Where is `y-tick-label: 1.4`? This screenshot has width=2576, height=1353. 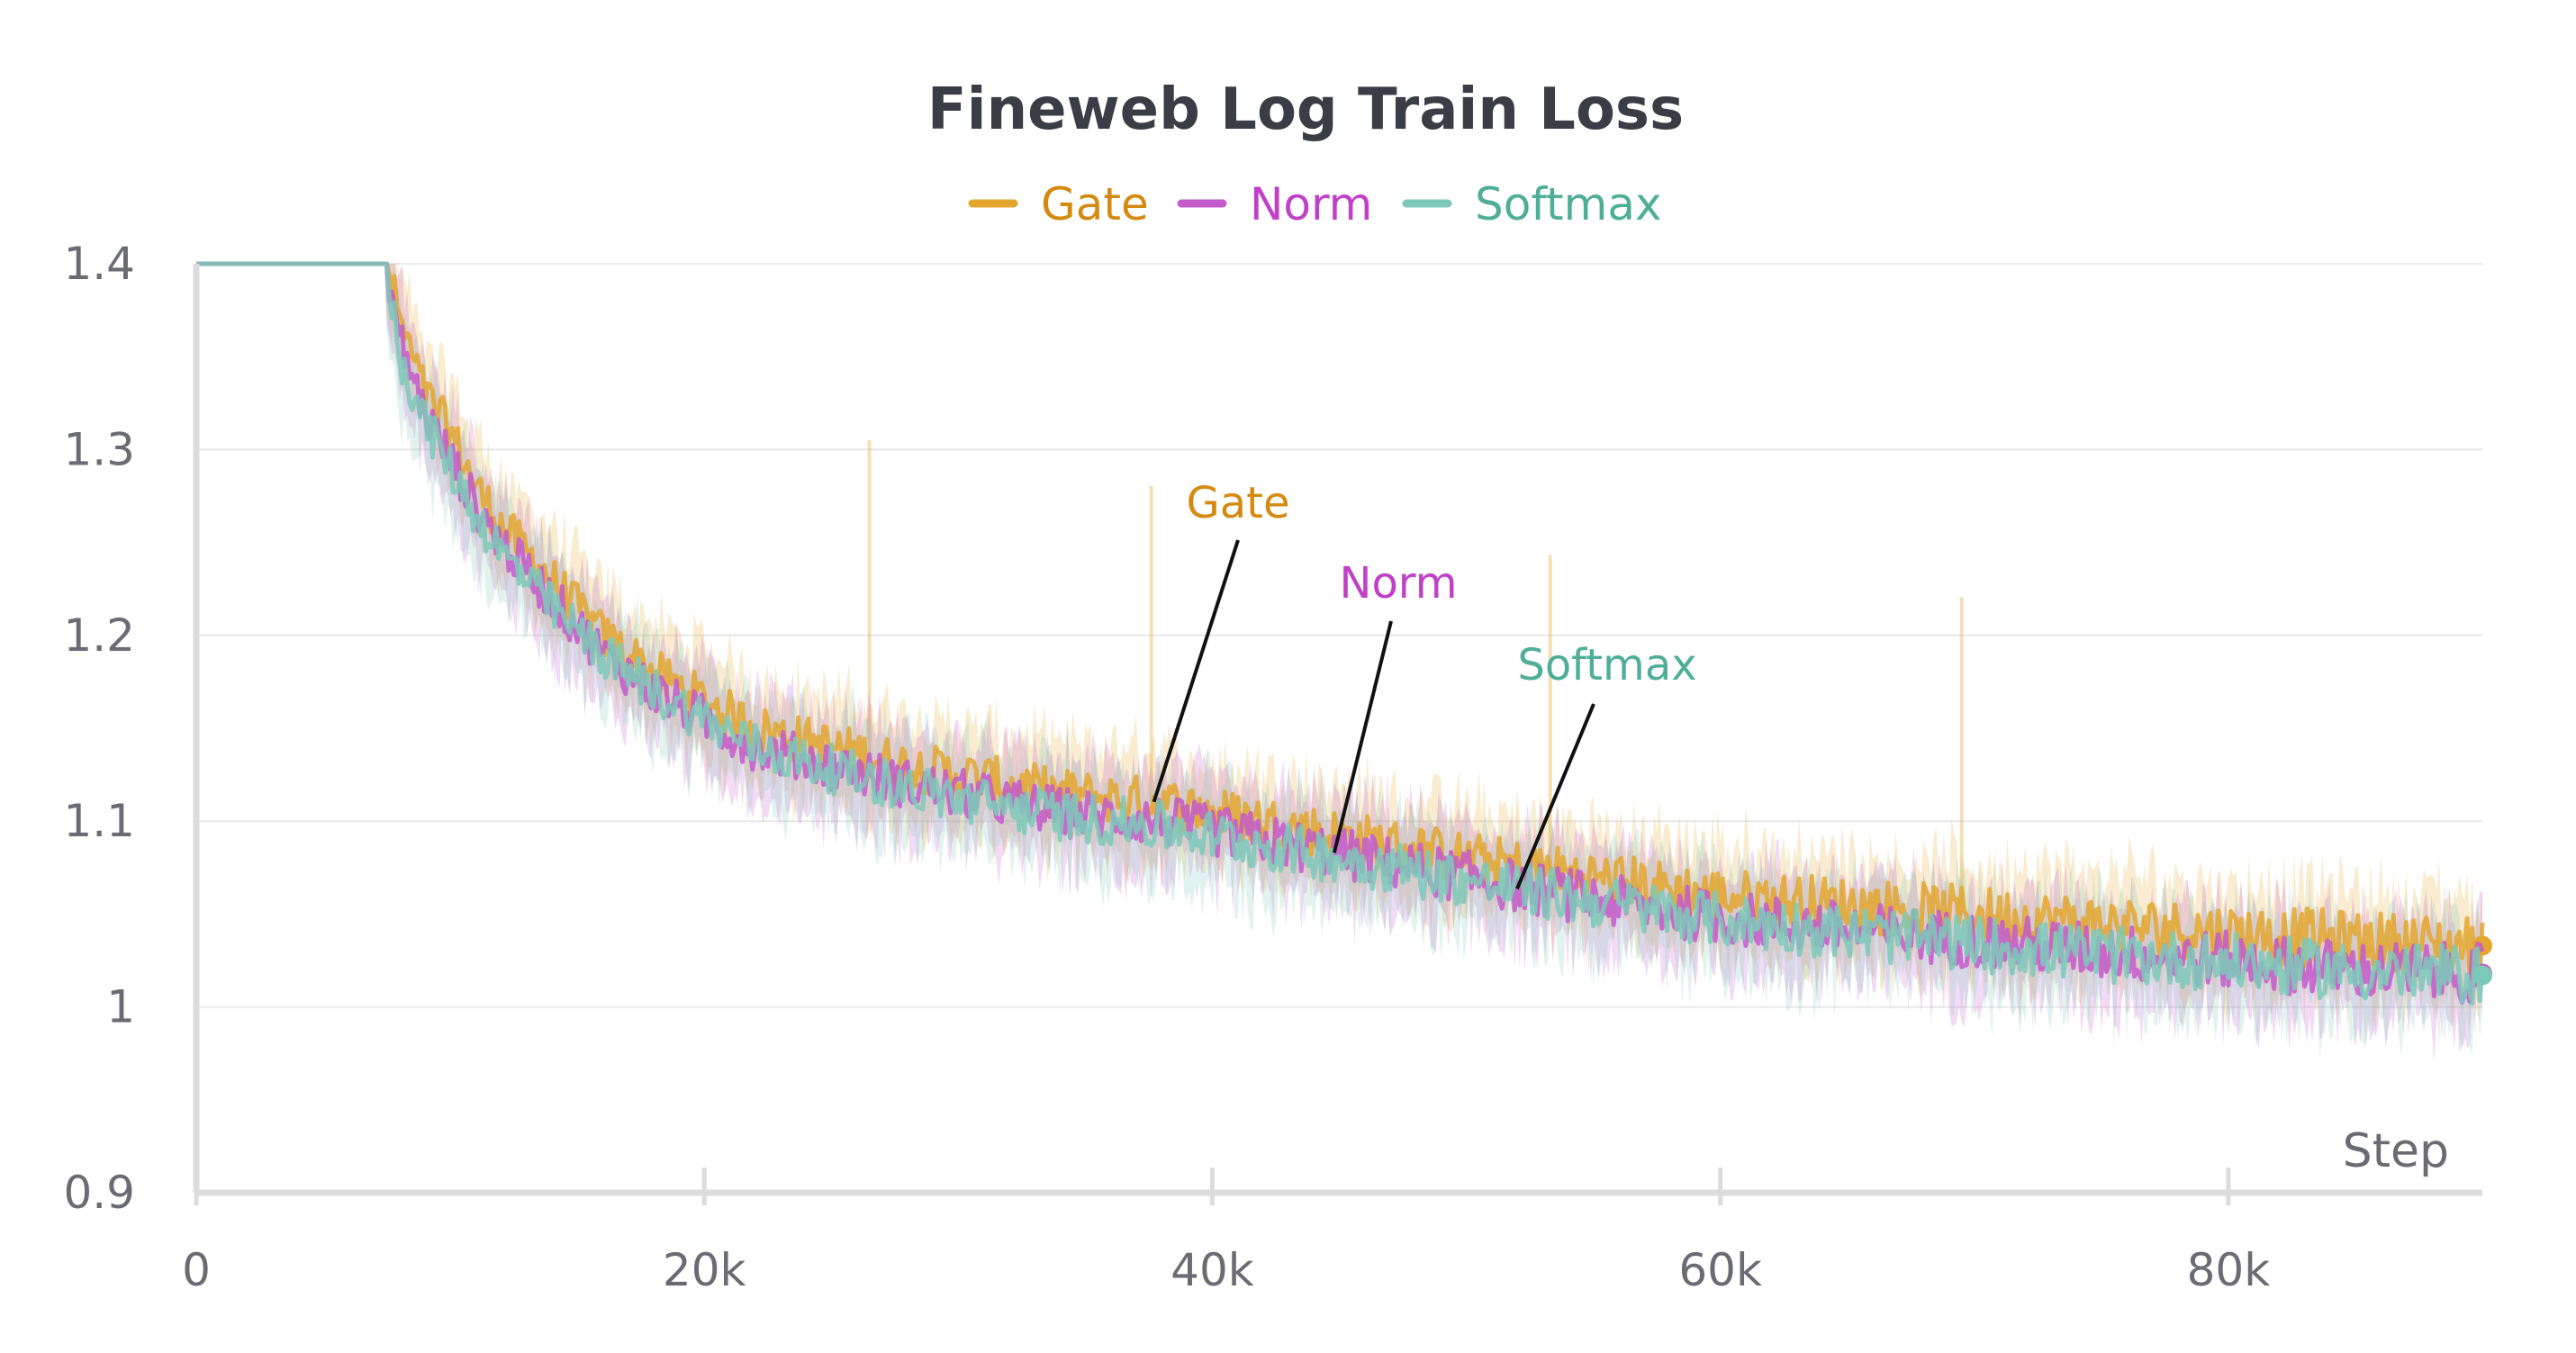 y-tick-label: 1.4 is located at coordinates (99, 264).